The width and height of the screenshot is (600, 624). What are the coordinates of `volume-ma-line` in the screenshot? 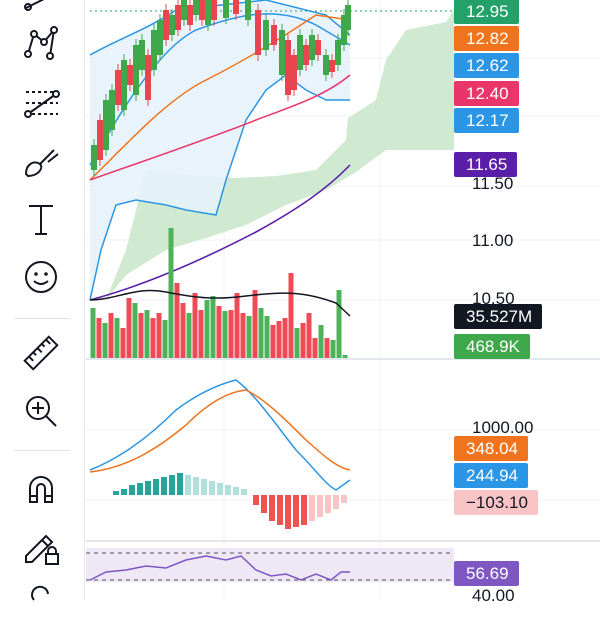 It's located at (220, 303).